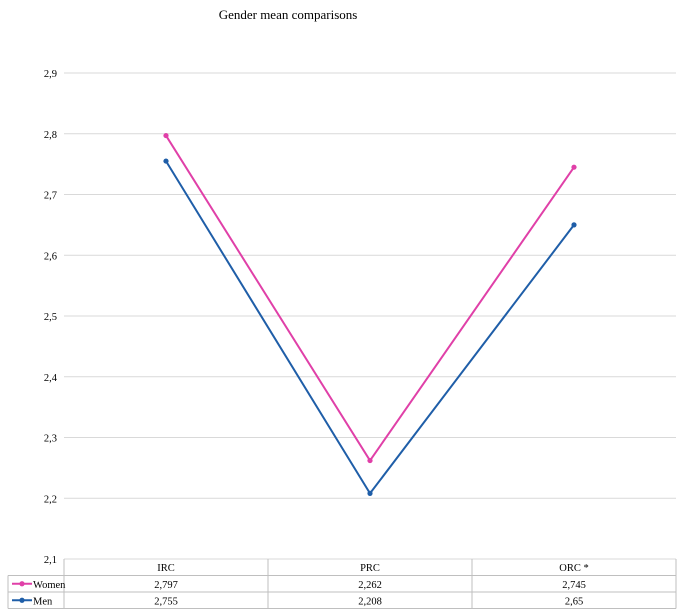 This screenshot has height=609, width=680. I want to click on y-tick-label: 2,1, so click(50, 560).